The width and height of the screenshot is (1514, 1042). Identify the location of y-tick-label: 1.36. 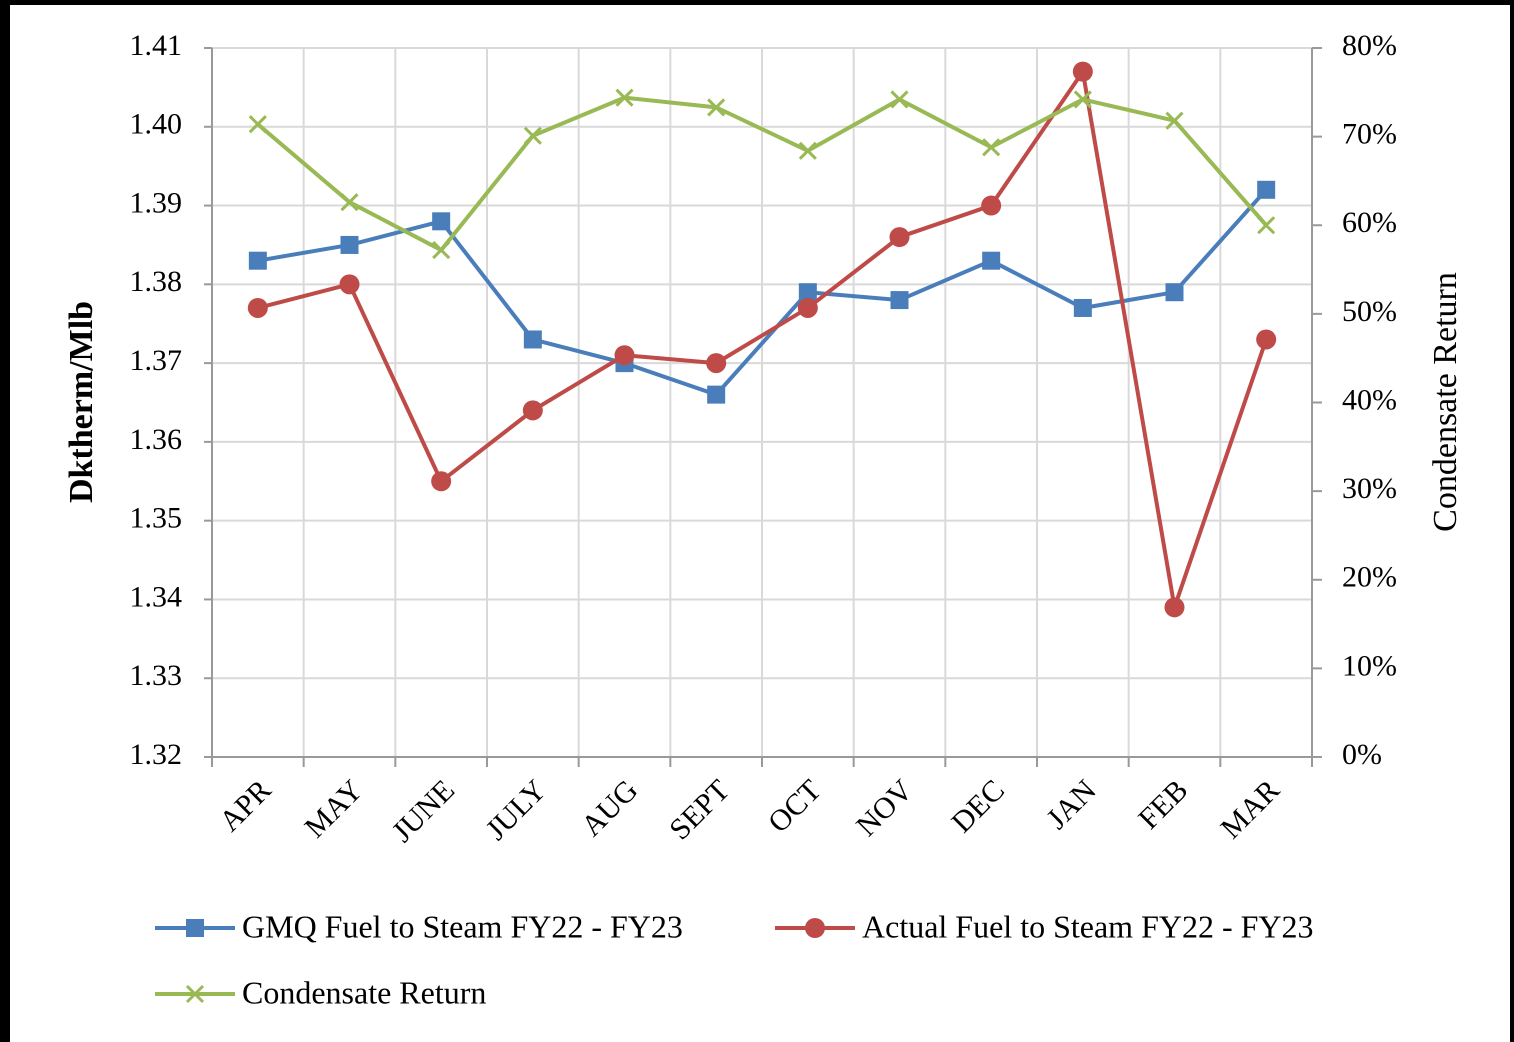
(156, 439).